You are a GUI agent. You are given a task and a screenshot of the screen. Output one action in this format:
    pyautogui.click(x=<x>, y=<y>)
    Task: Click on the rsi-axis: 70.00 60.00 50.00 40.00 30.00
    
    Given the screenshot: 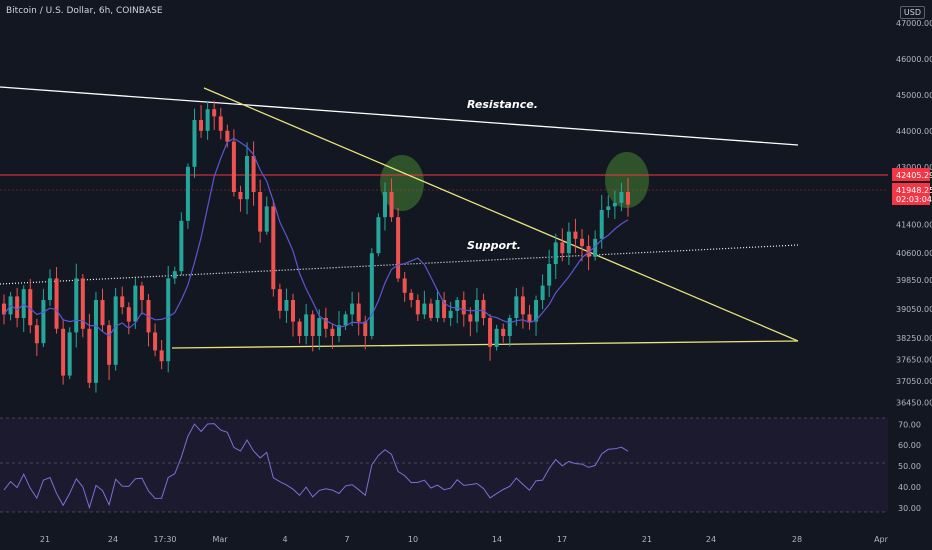 What is the action you would take?
    pyautogui.click(x=909, y=466)
    